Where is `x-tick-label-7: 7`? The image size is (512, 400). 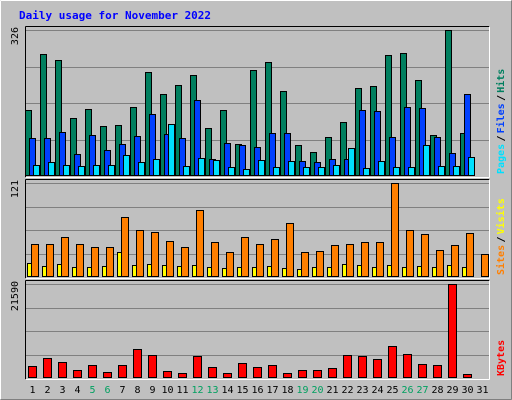 x-tick-label-7: 7 is located at coordinates (122, 390).